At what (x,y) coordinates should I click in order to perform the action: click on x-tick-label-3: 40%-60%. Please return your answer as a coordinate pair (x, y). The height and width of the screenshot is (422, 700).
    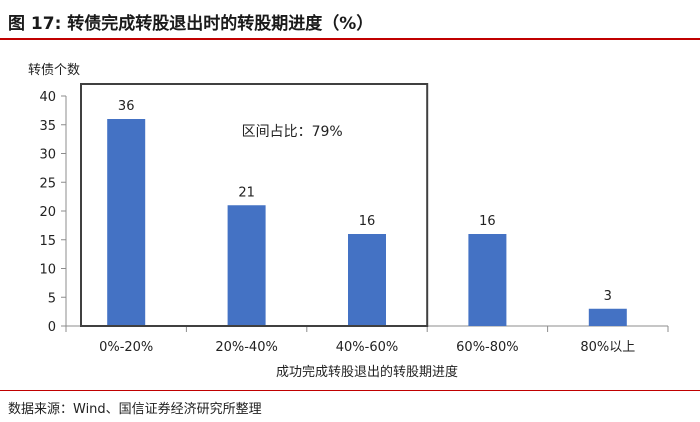
    Looking at the image, I should click on (367, 347).